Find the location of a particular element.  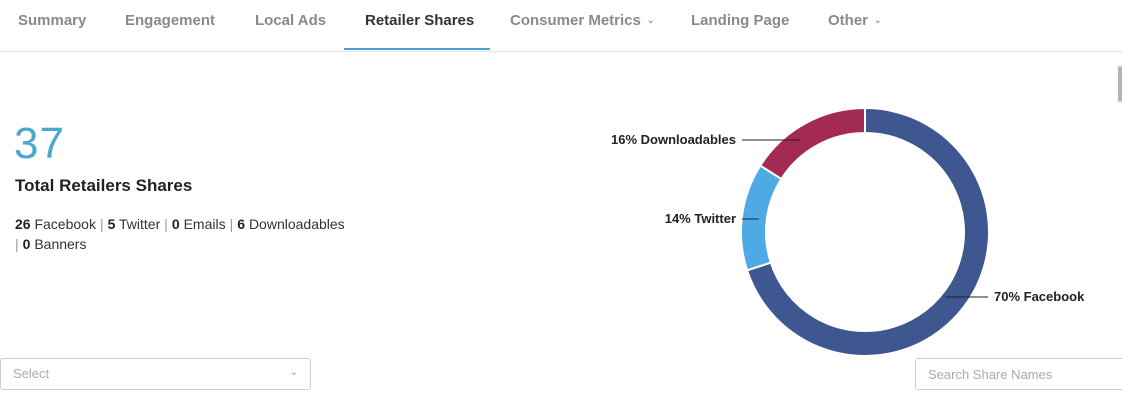

tab-landing-page: Landing Page is located at coordinates (740, 25).